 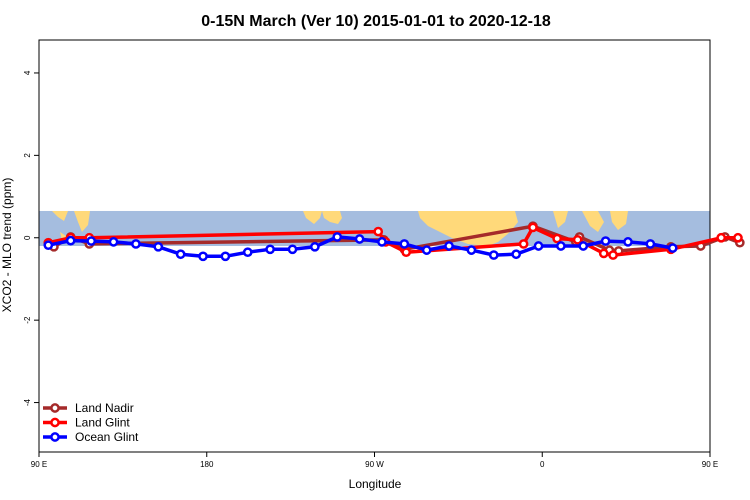 I want to click on y-tick-label: -4, so click(x=27, y=402).